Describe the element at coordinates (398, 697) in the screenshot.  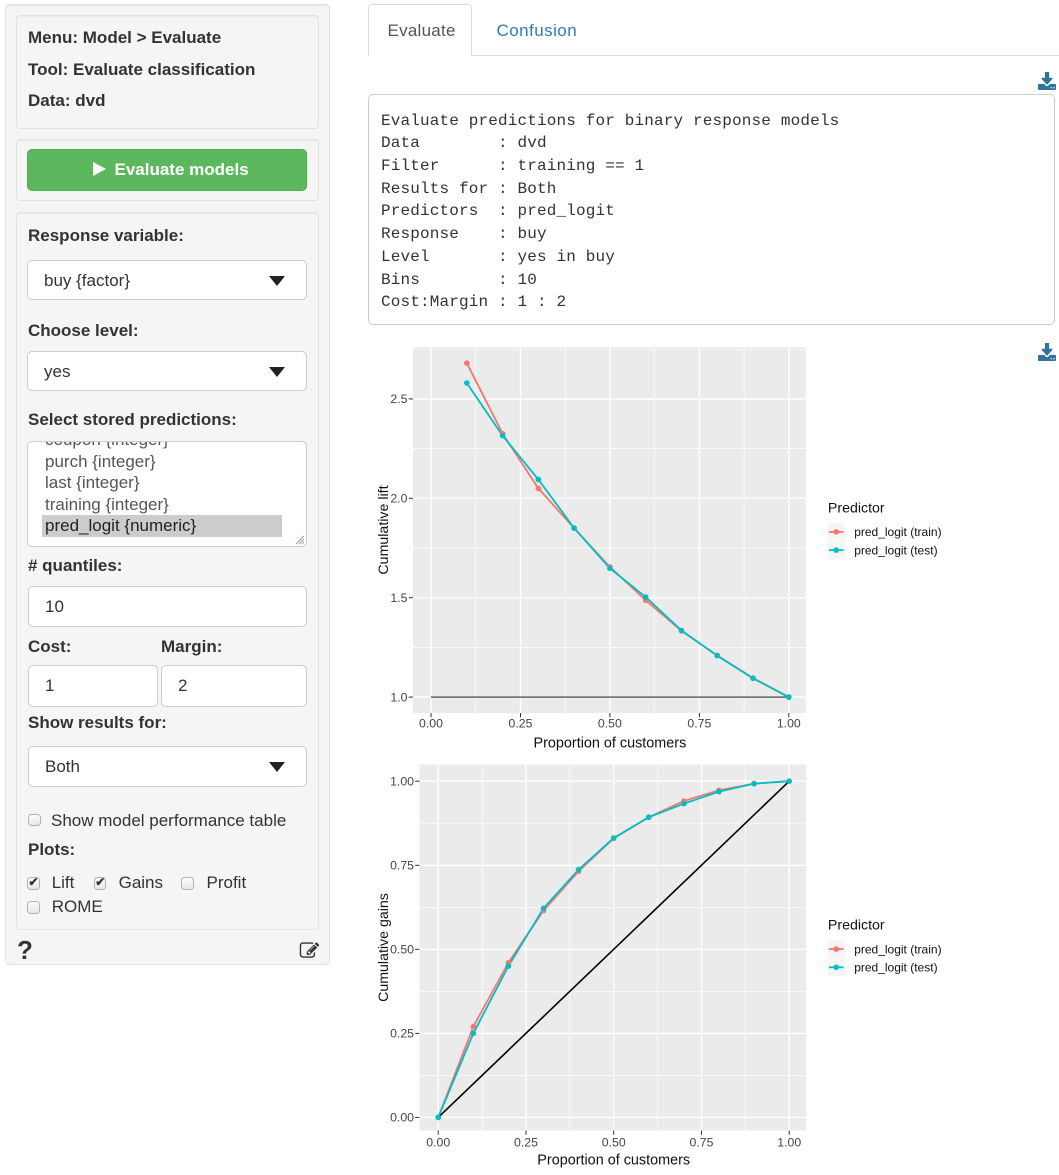
I see `svg-text: 1.0` at that location.